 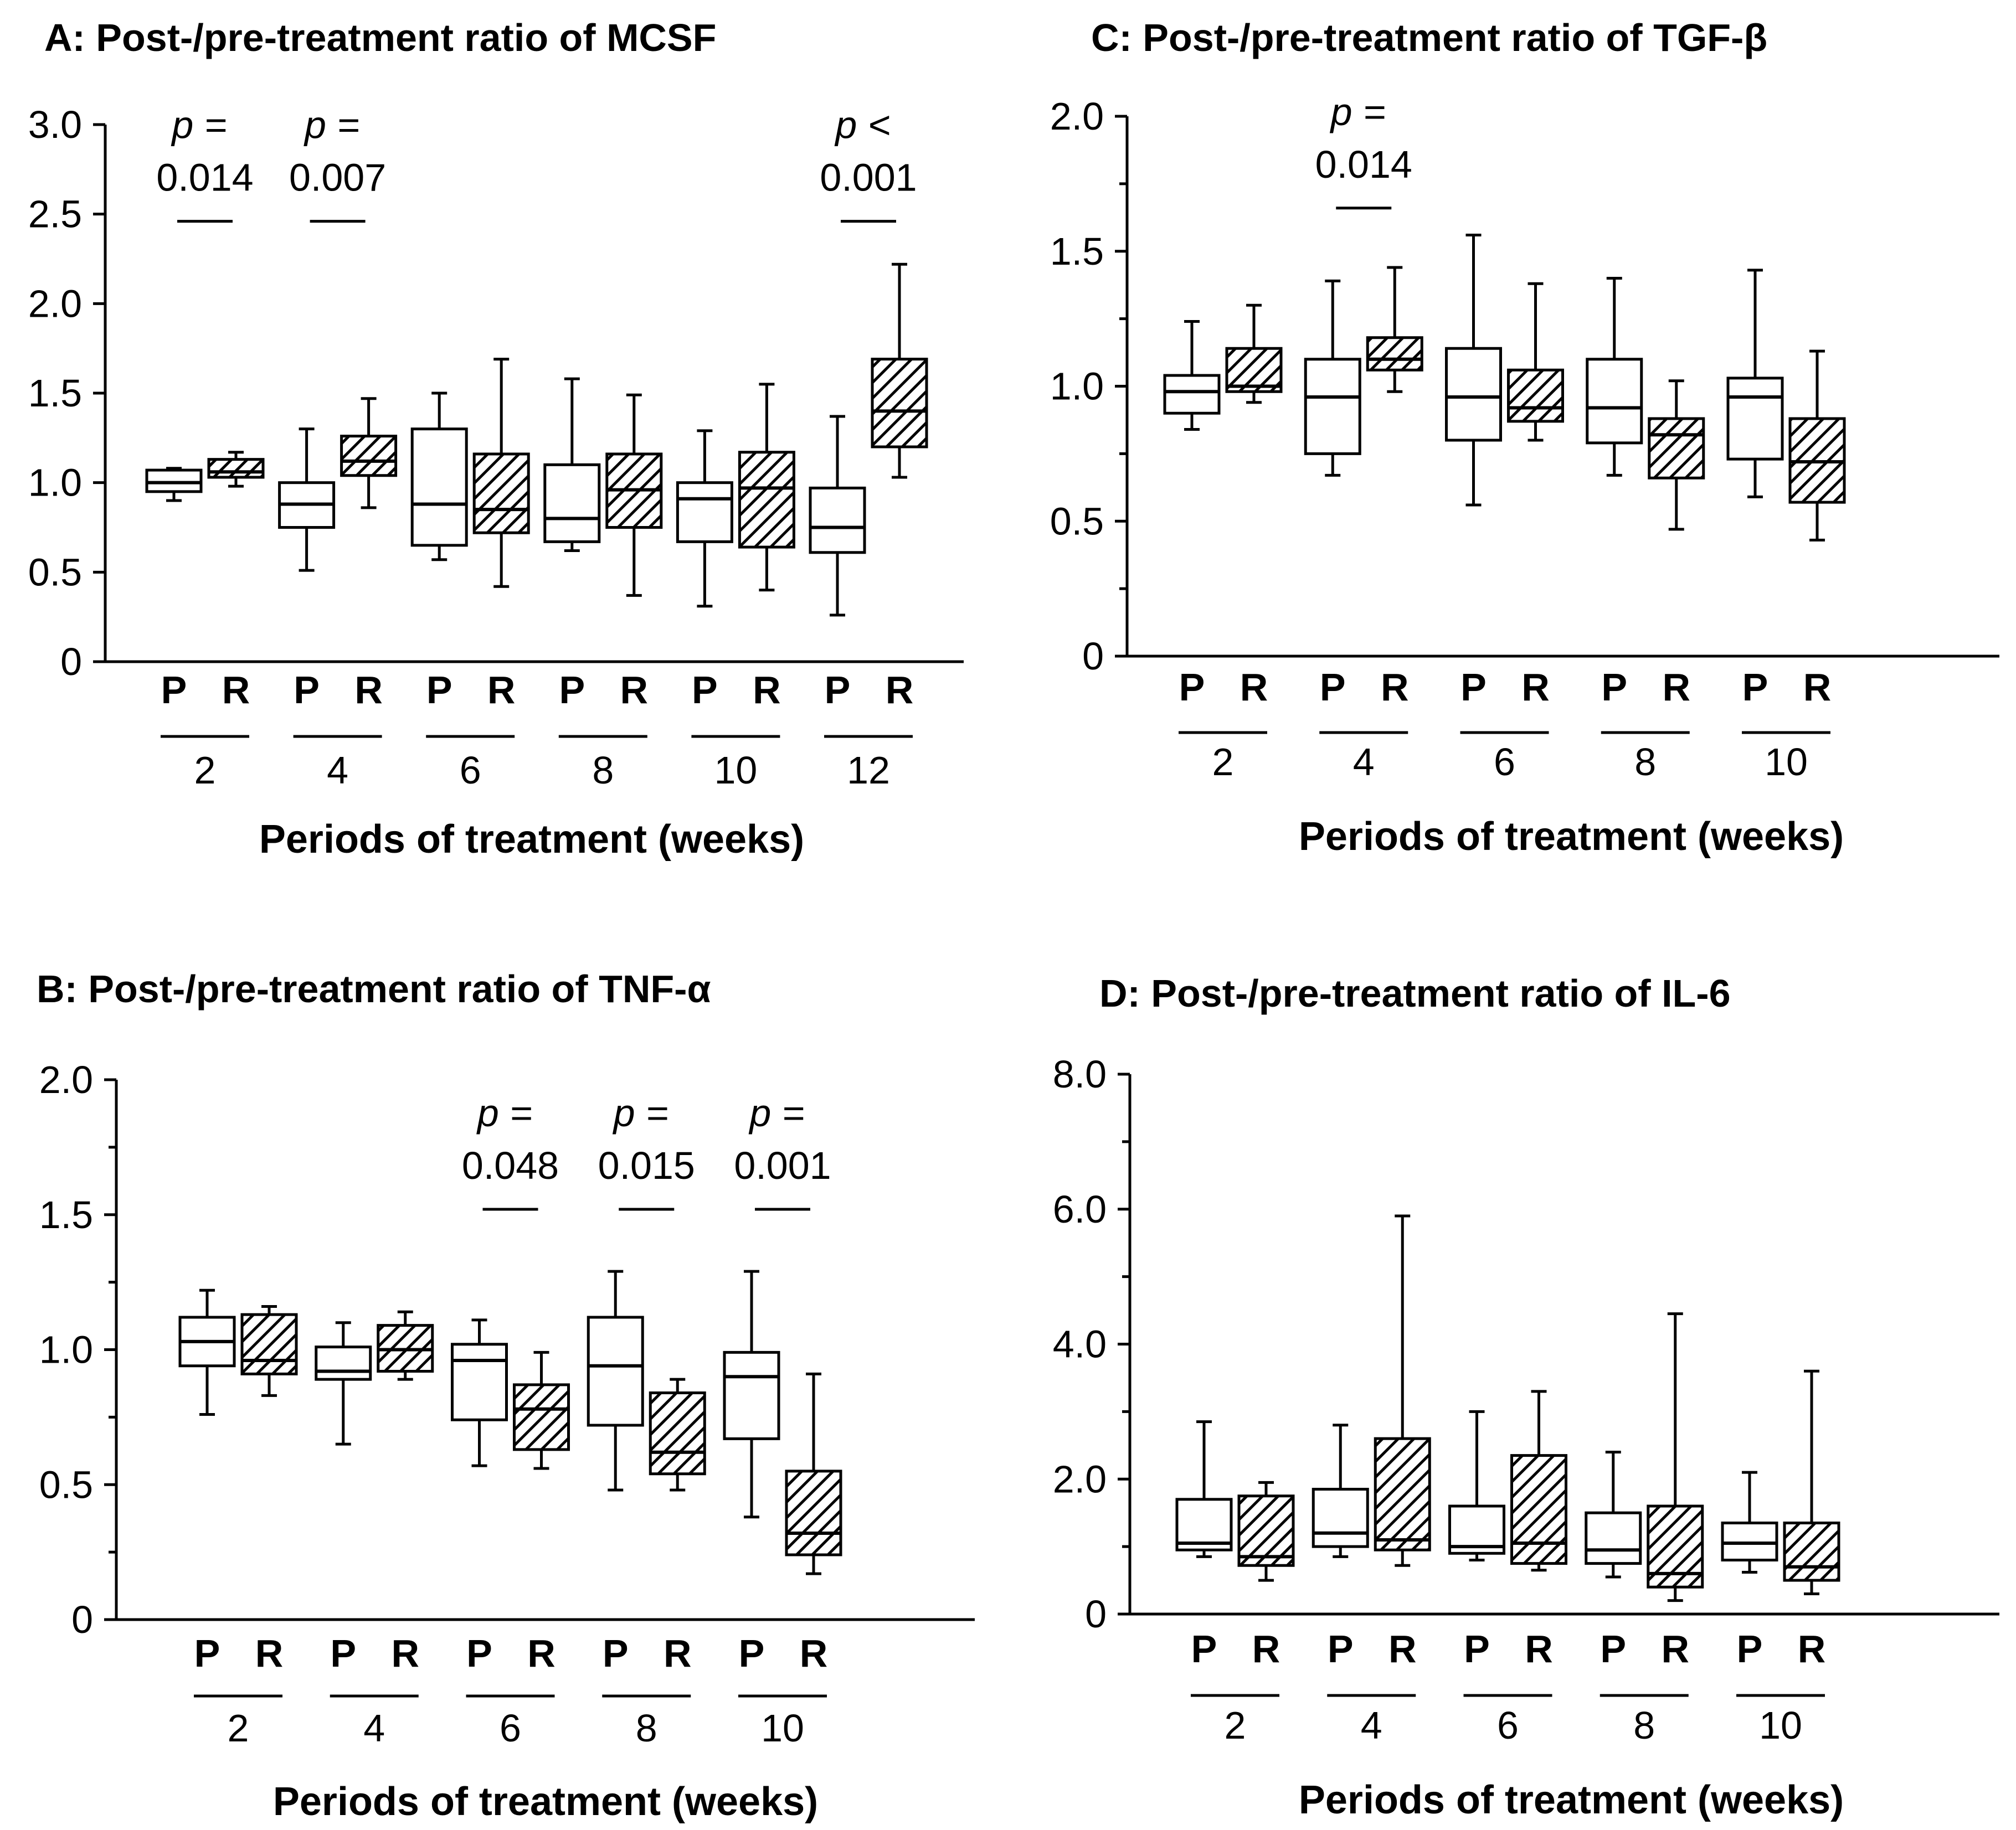 I want to click on panel-a-week-label: 2, so click(x=205, y=770).